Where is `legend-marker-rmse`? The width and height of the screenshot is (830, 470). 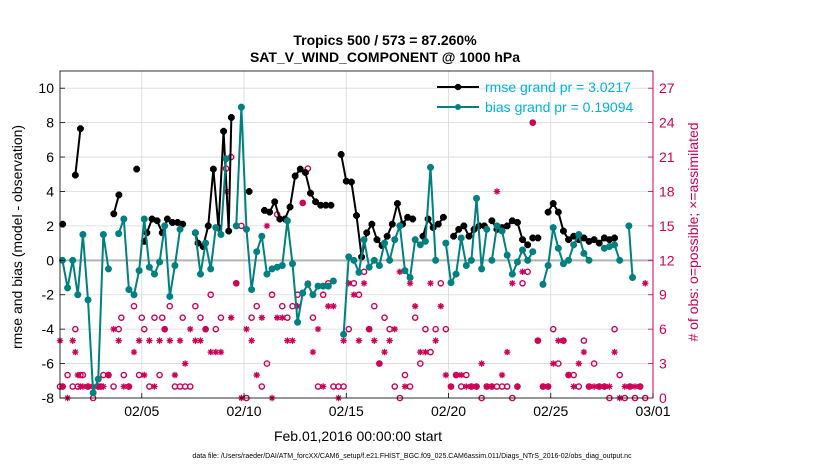 legend-marker-rmse is located at coordinates (458, 87).